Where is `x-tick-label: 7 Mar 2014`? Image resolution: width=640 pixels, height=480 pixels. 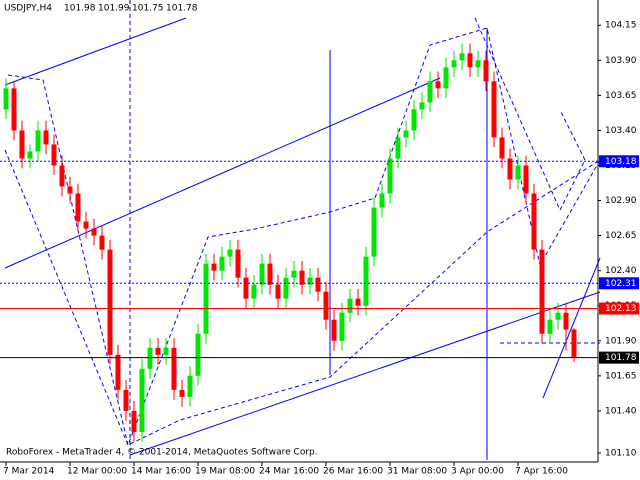 x-tick-label: 7 Mar 2014 is located at coordinates (29, 472).